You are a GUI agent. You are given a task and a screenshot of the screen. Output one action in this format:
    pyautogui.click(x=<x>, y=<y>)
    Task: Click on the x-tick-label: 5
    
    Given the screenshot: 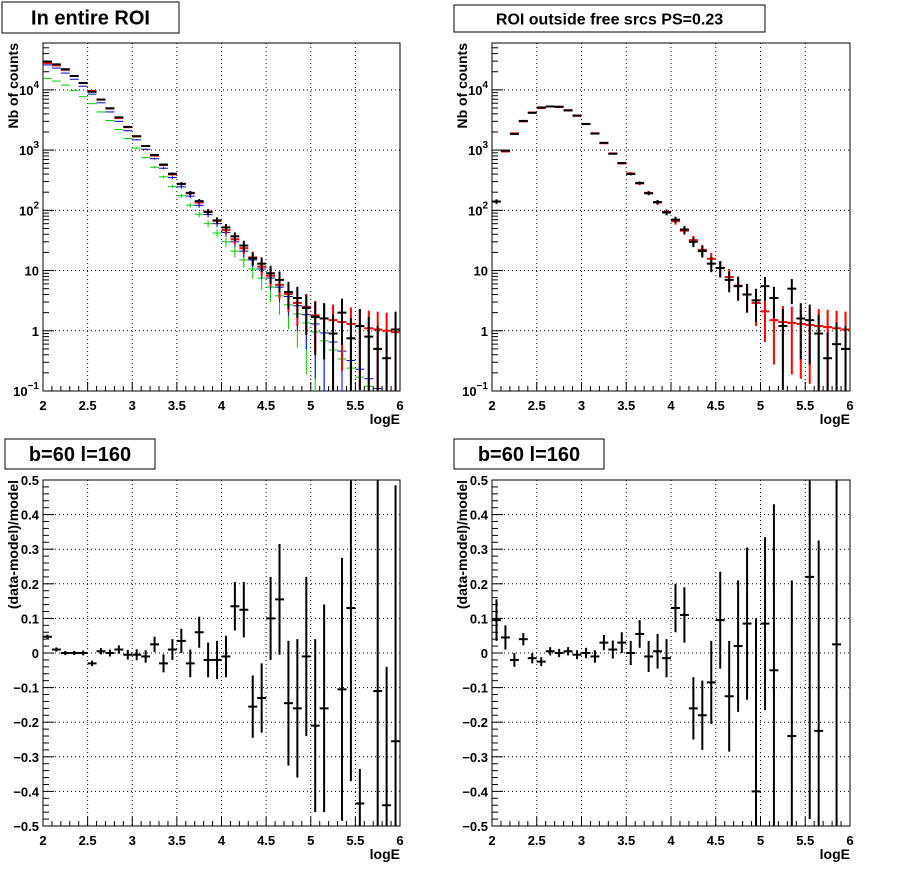 What is the action you would take?
    pyautogui.click(x=310, y=405)
    